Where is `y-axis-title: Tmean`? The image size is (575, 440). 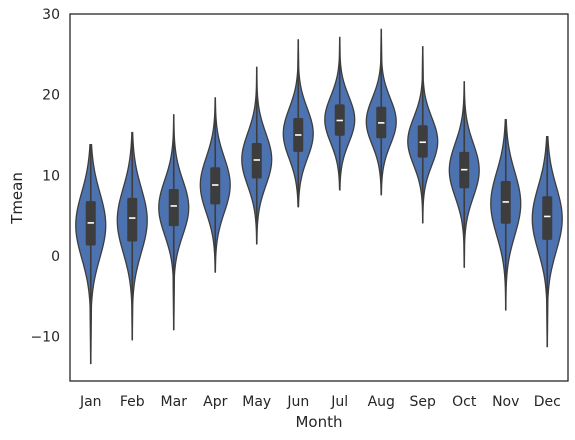
y-axis-title: Tmean is located at coordinates (17, 198).